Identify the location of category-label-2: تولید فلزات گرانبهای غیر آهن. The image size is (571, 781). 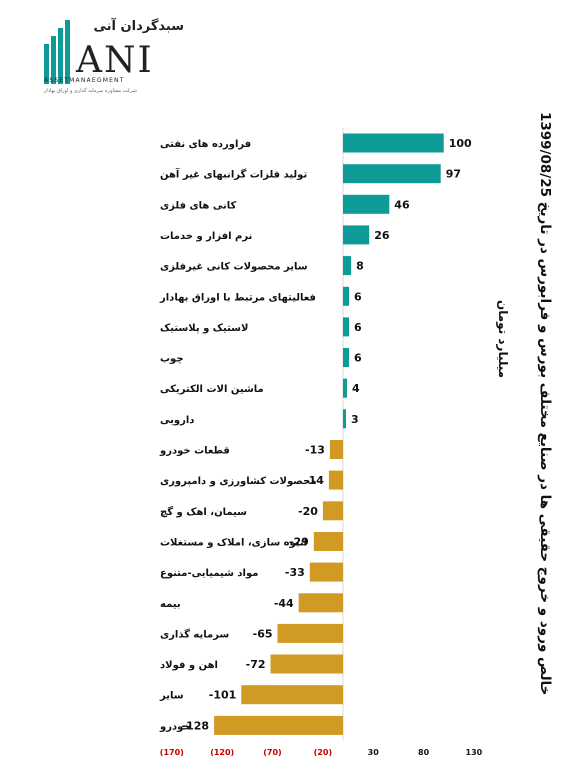
(233, 174).